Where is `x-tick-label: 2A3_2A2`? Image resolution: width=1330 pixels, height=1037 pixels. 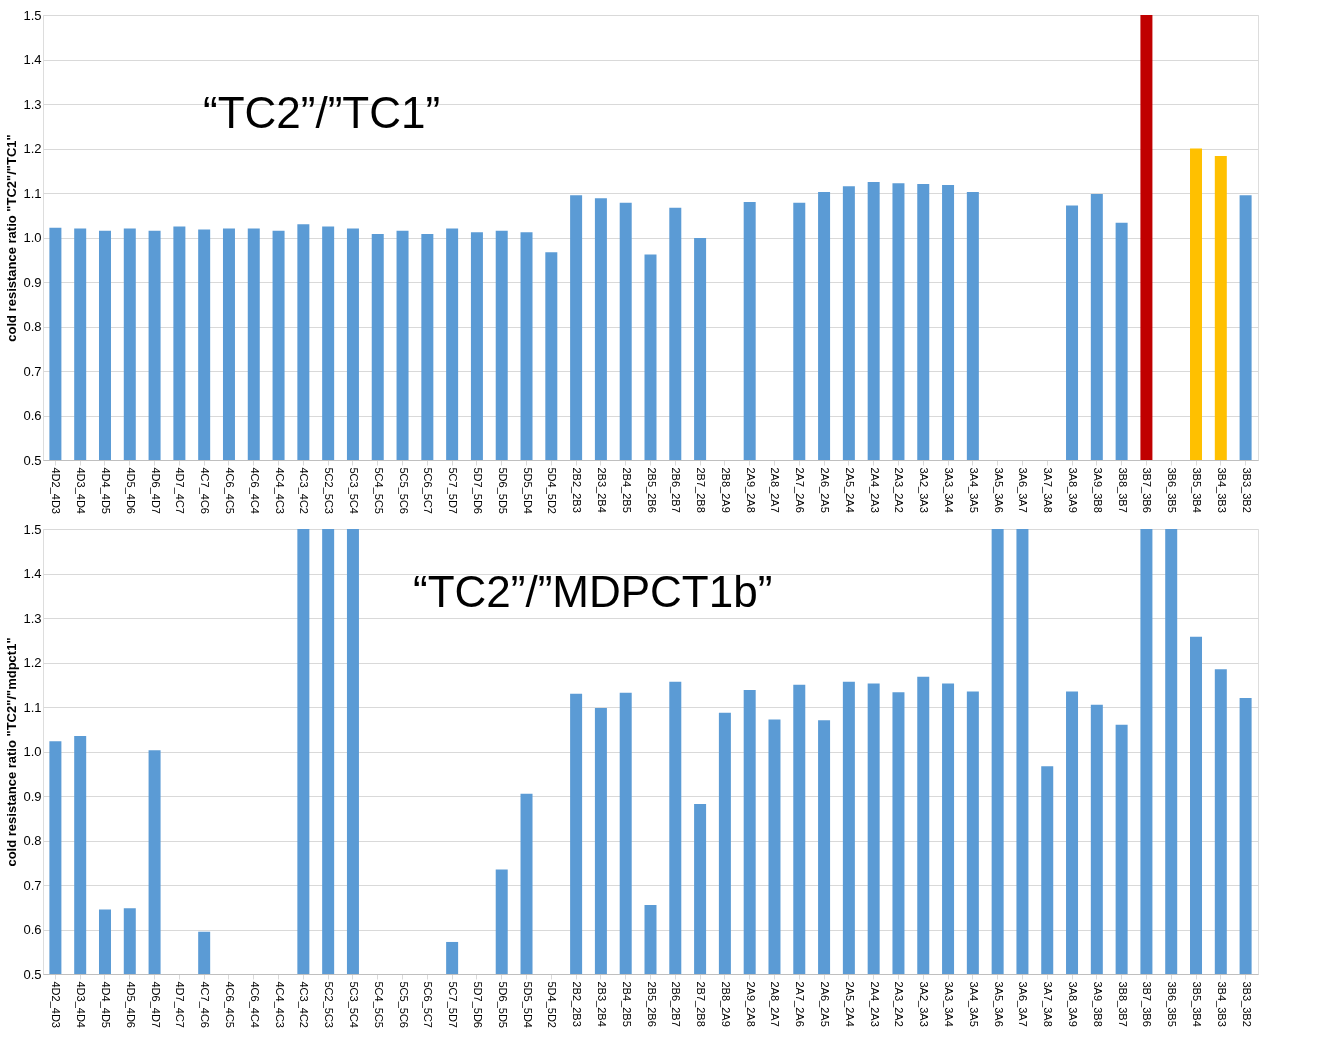 x-tick-label: 2A3_2A2 is located at coordinates (899, 490).